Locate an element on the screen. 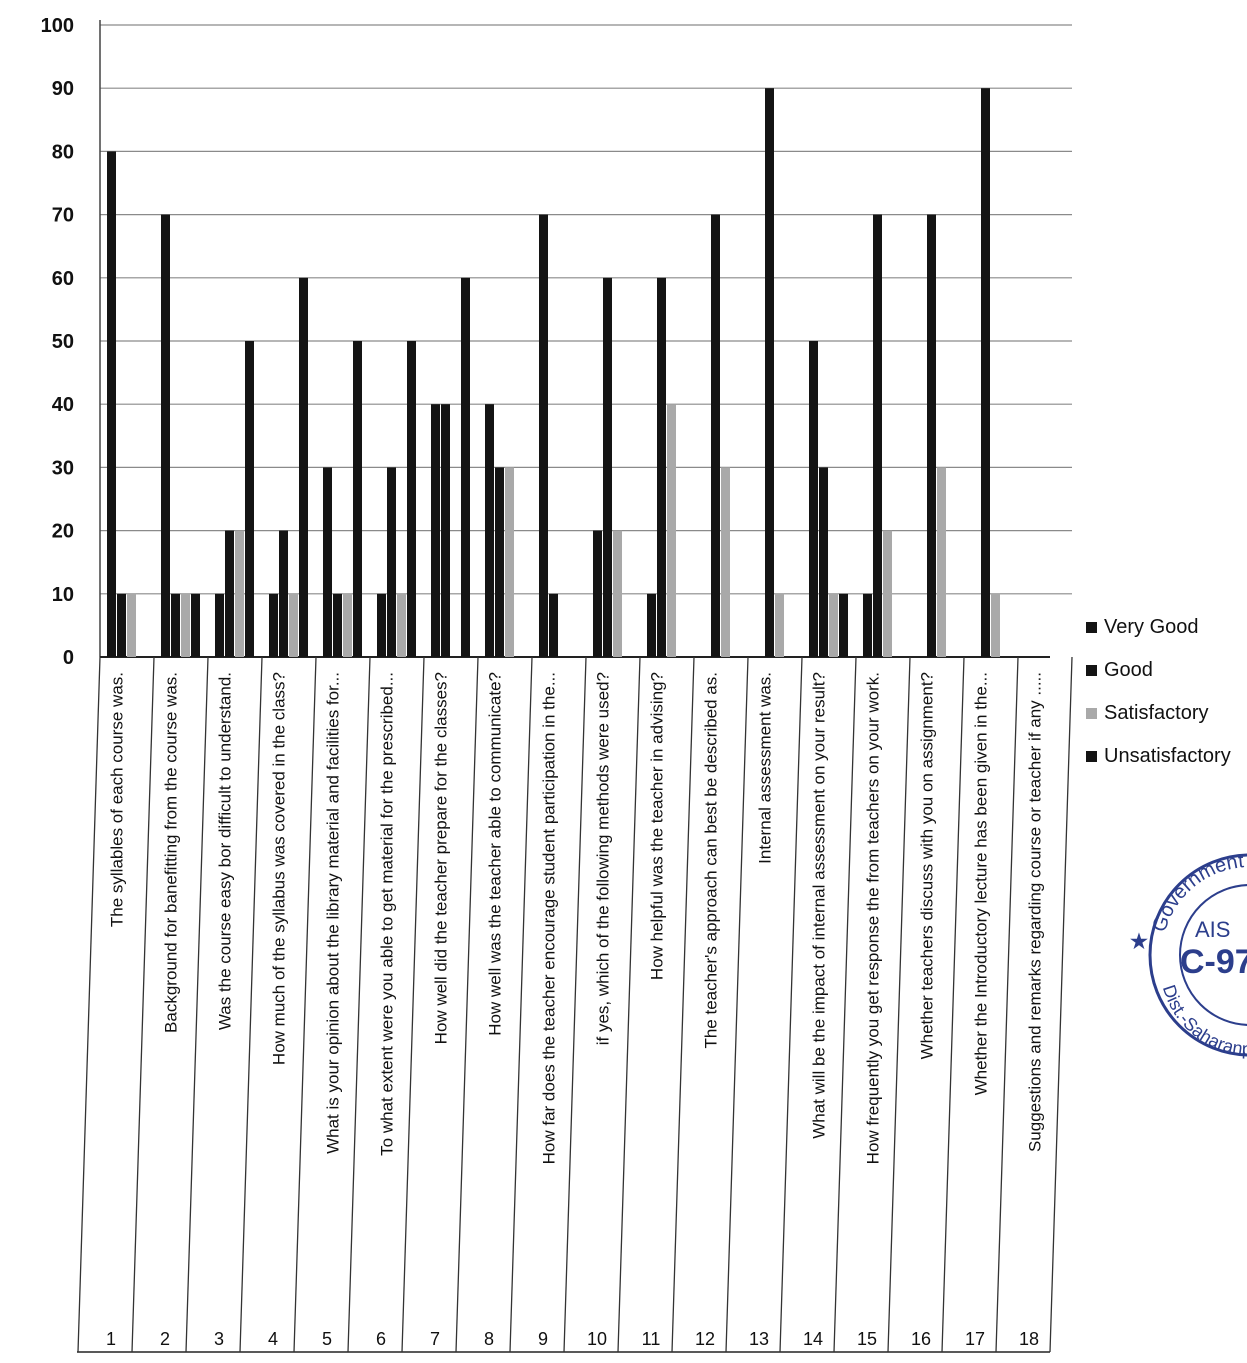 The height and width of the screenshot is (1363, 1247). category-number: 17 is located at coordinates (975, 1339).